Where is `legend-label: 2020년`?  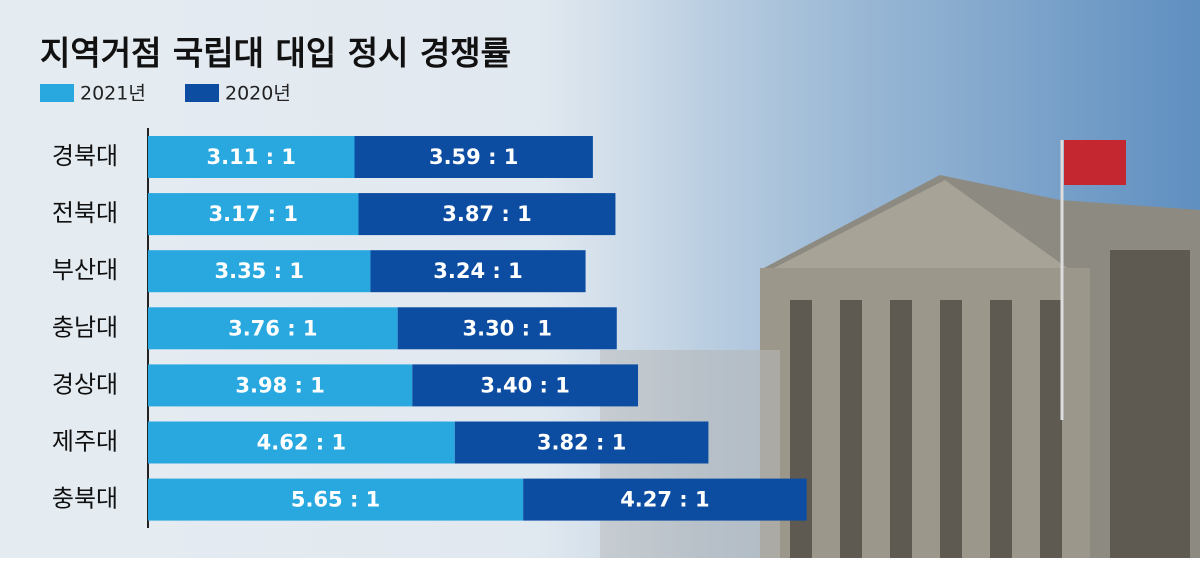
legend-label: 2020년 is located at coordinates (258, 94).